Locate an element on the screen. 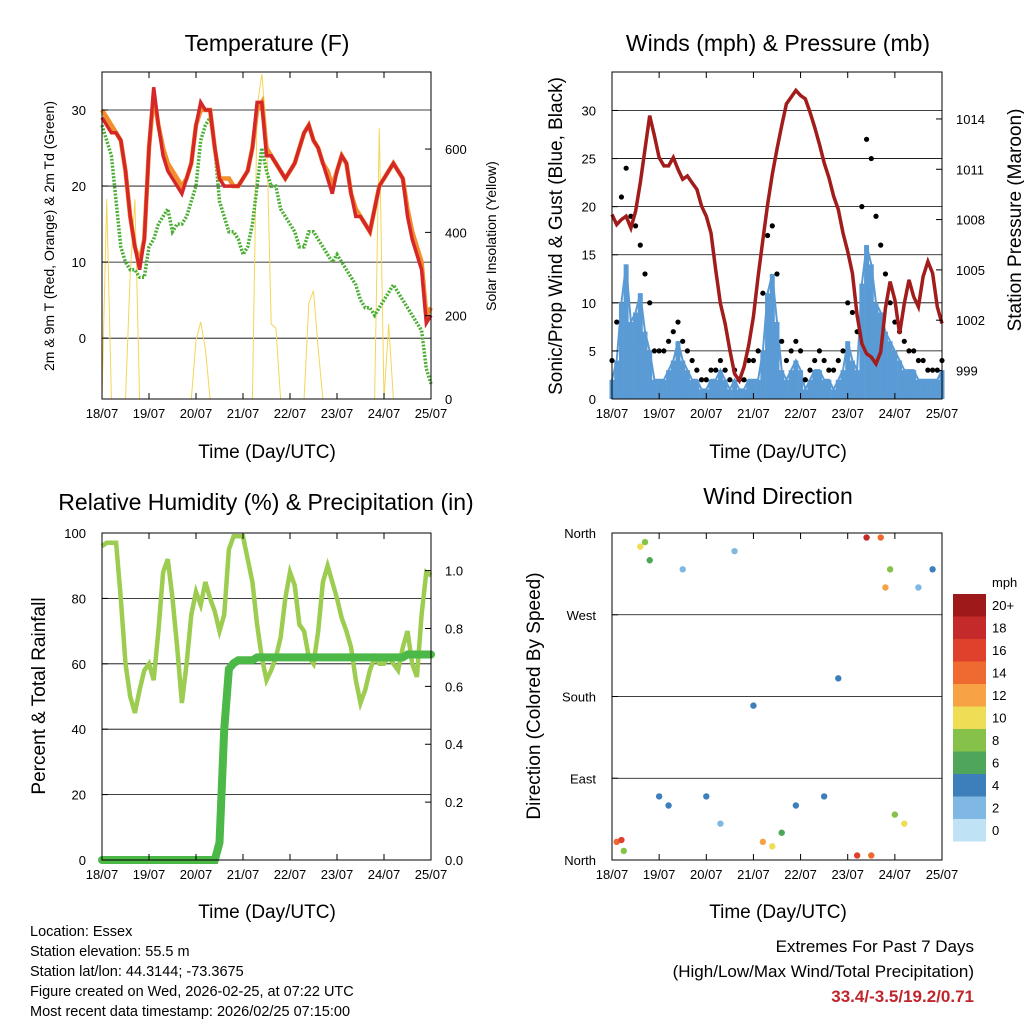  winds-title: Winds (mph) & Pressure (mb) is located at coordinates (778, 43).